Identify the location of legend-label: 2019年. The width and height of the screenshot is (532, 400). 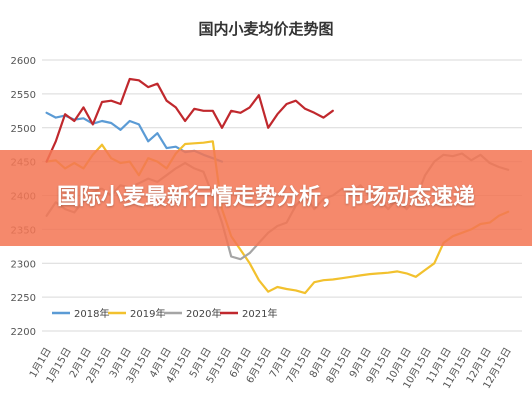
(147, 313).